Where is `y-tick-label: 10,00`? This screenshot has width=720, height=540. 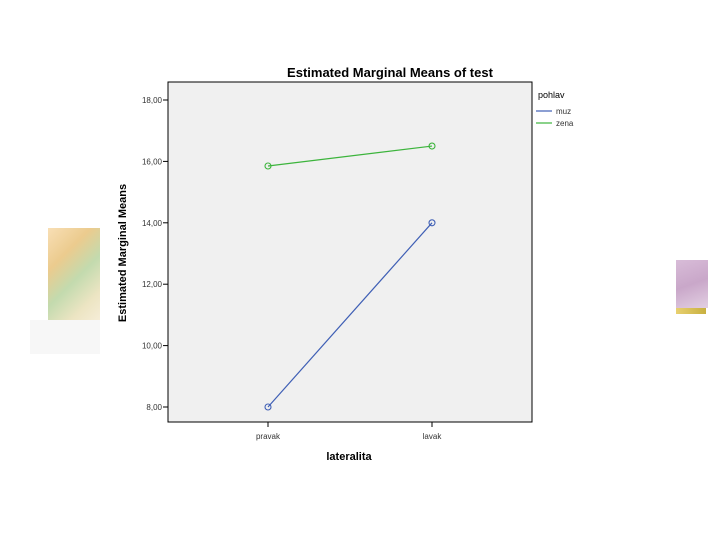
y-tick-label: 10,00 is located at coordinates (152, 346).